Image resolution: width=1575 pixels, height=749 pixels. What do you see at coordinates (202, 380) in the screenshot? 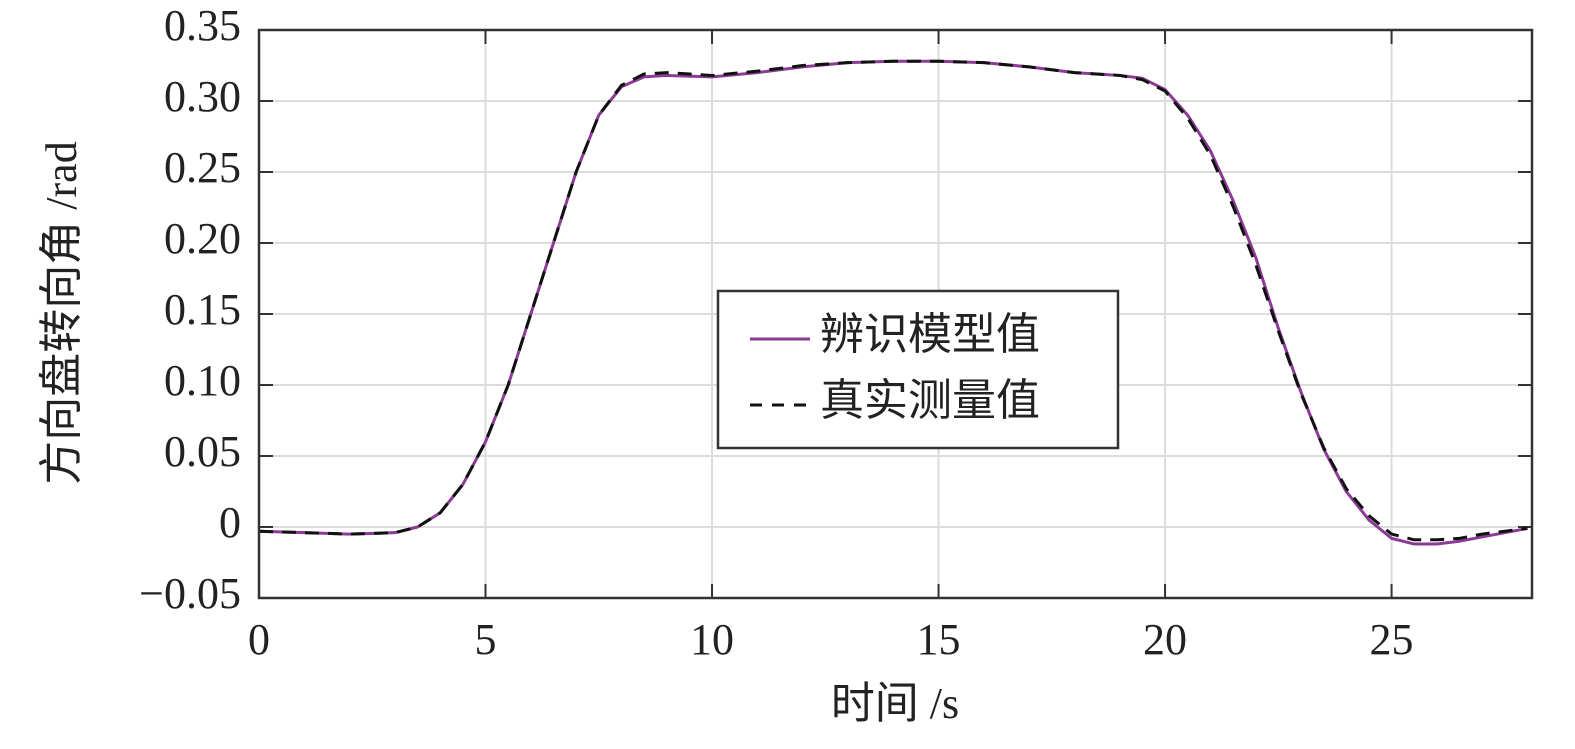
I see `y-tick-label: 0.10` at bounding box center [202, 380].